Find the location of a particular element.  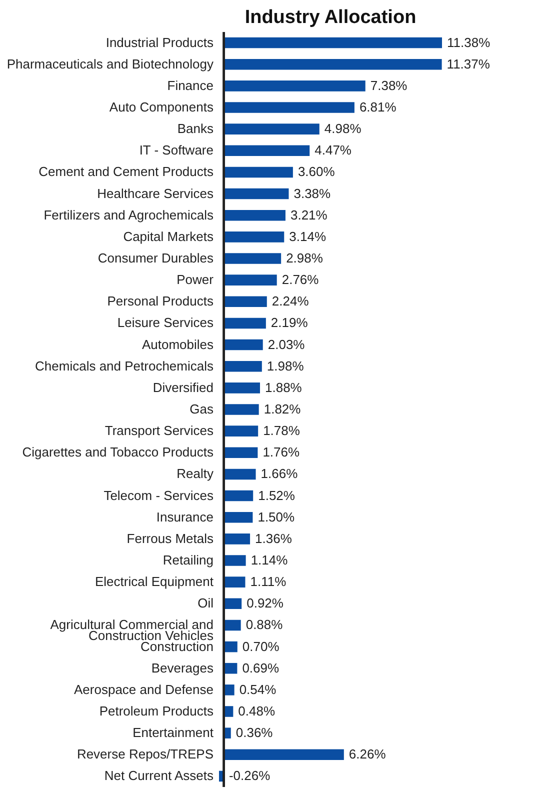

data-label: 1.11% is located at coordinates (268, 582).